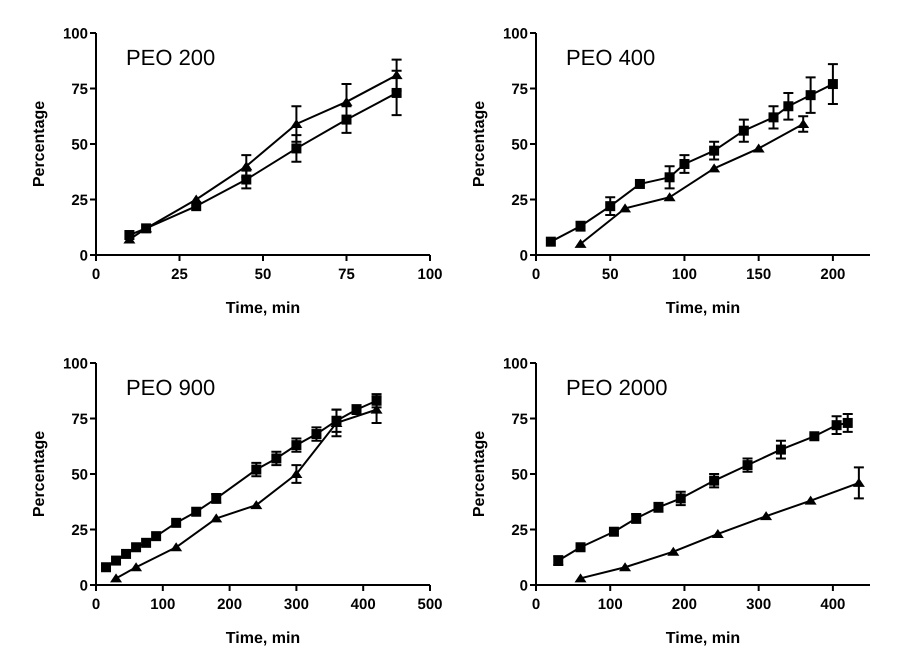 The height and width of the screenshot is (665, 903). Describe the element at coordinates (179, 274) in the screenshot. I see `x-tick-label: 25` at that location.